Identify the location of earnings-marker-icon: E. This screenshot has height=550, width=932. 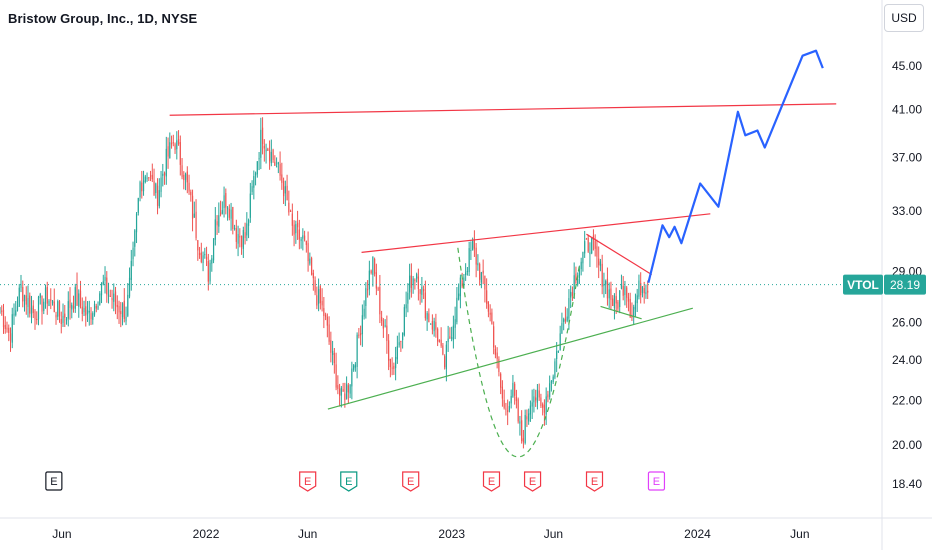
(349, 481).